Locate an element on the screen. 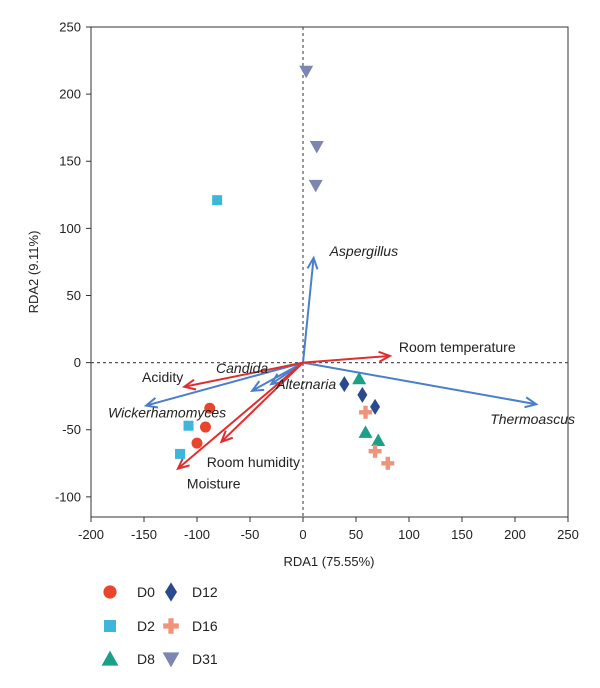 This screenshot has width=600, height=688. legend-item-d0: D0 is located at coordinates (129, 592).